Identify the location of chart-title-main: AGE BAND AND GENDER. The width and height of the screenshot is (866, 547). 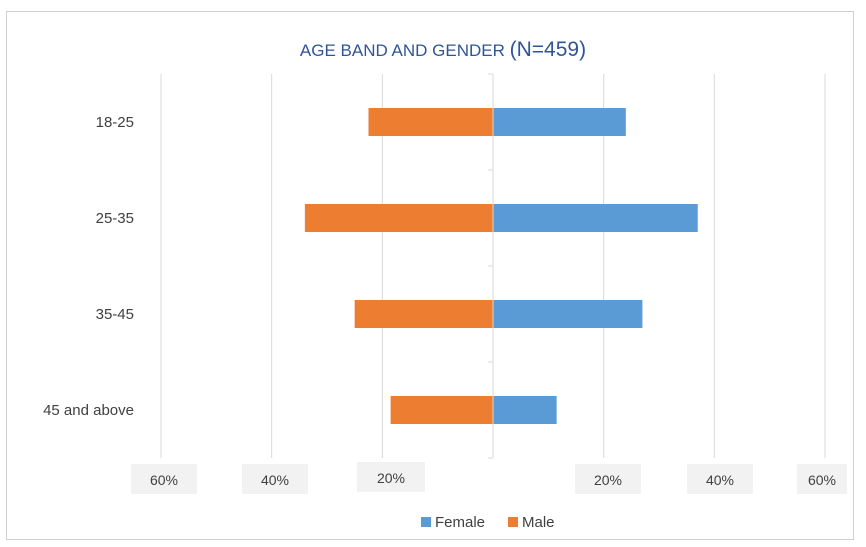
(405, 50).